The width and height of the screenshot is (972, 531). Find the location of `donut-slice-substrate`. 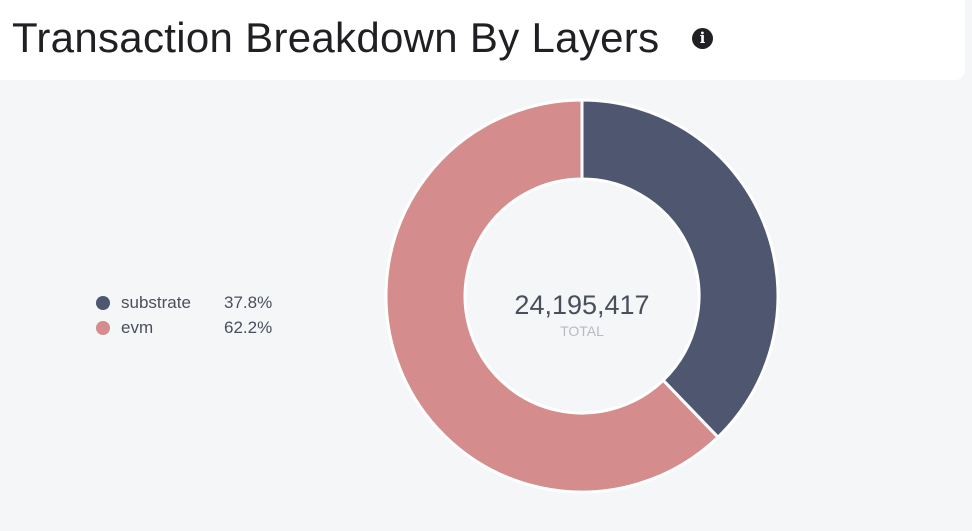

donut-slice-substrate is located at coordinates (680, 269).